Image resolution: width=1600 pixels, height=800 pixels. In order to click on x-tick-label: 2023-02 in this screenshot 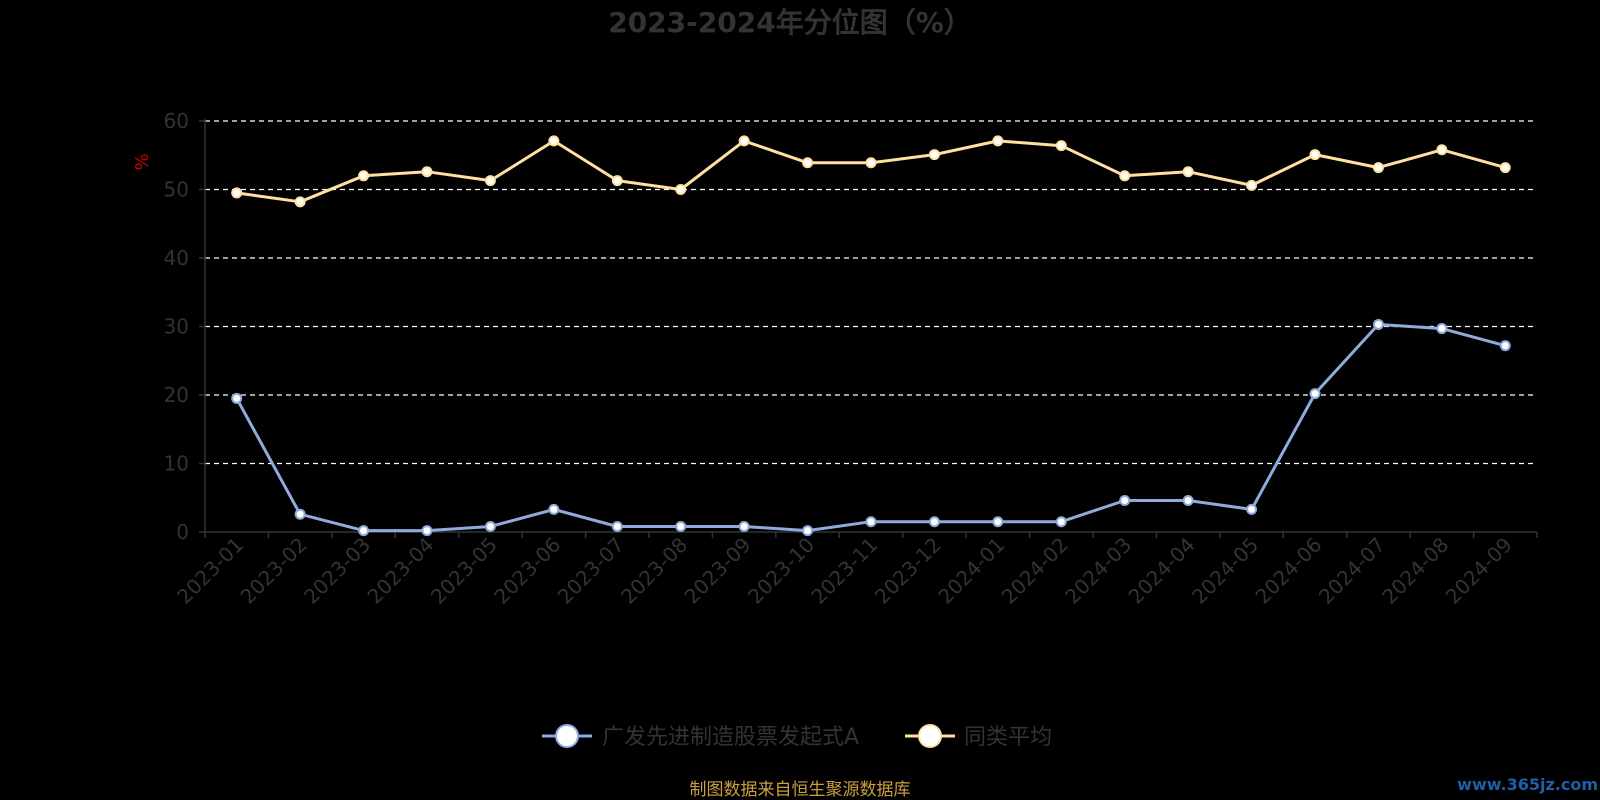, I will do `click(274, 571)`.